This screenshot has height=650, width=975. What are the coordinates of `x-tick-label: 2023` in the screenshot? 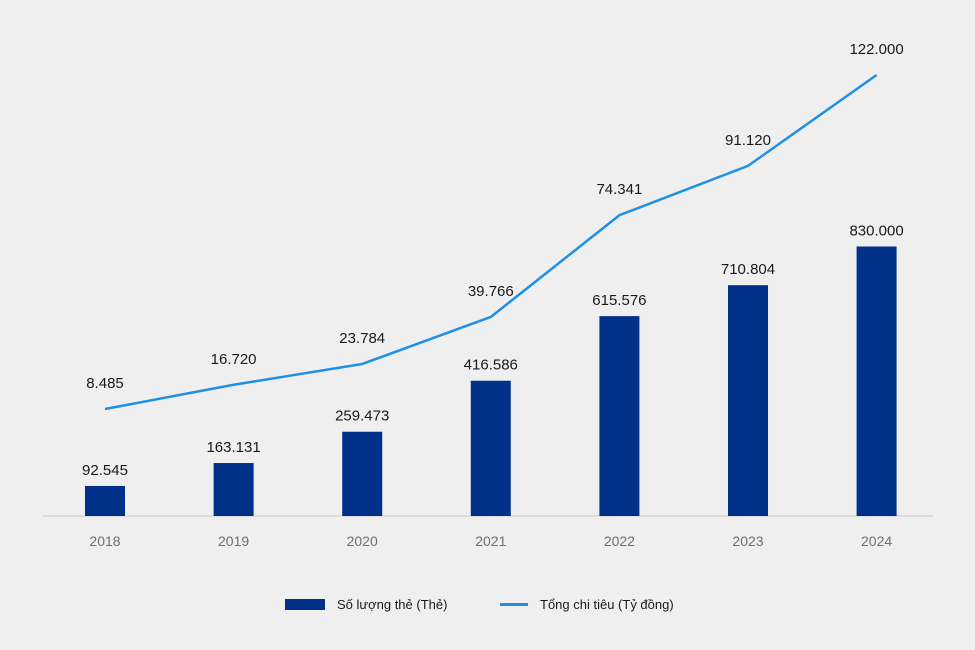 It's located at (747, 541).